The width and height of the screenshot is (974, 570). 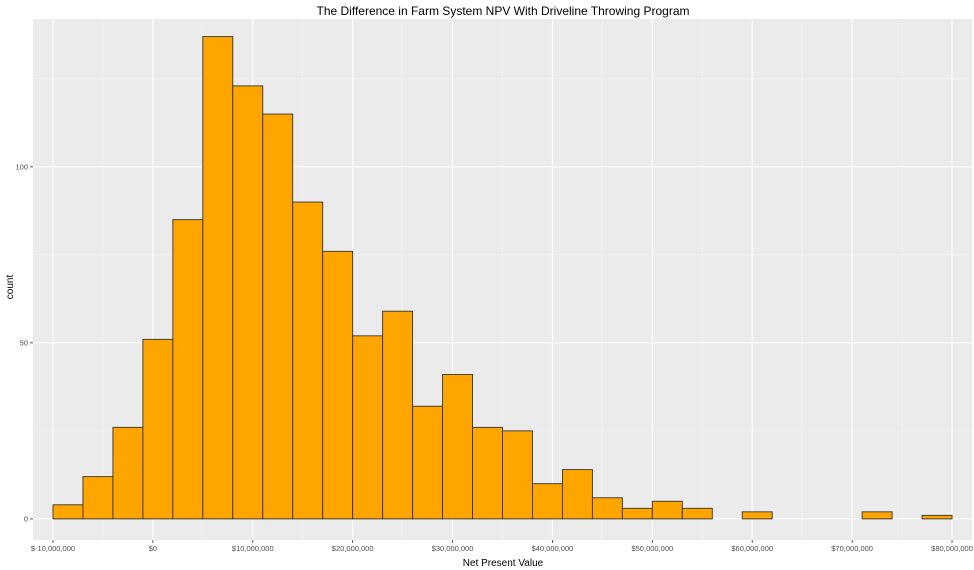 What do you see at coordinates (453, 548) in the screenshot?
I see `x-tick-label: $30,000,000` at bounding box center [453, 548].